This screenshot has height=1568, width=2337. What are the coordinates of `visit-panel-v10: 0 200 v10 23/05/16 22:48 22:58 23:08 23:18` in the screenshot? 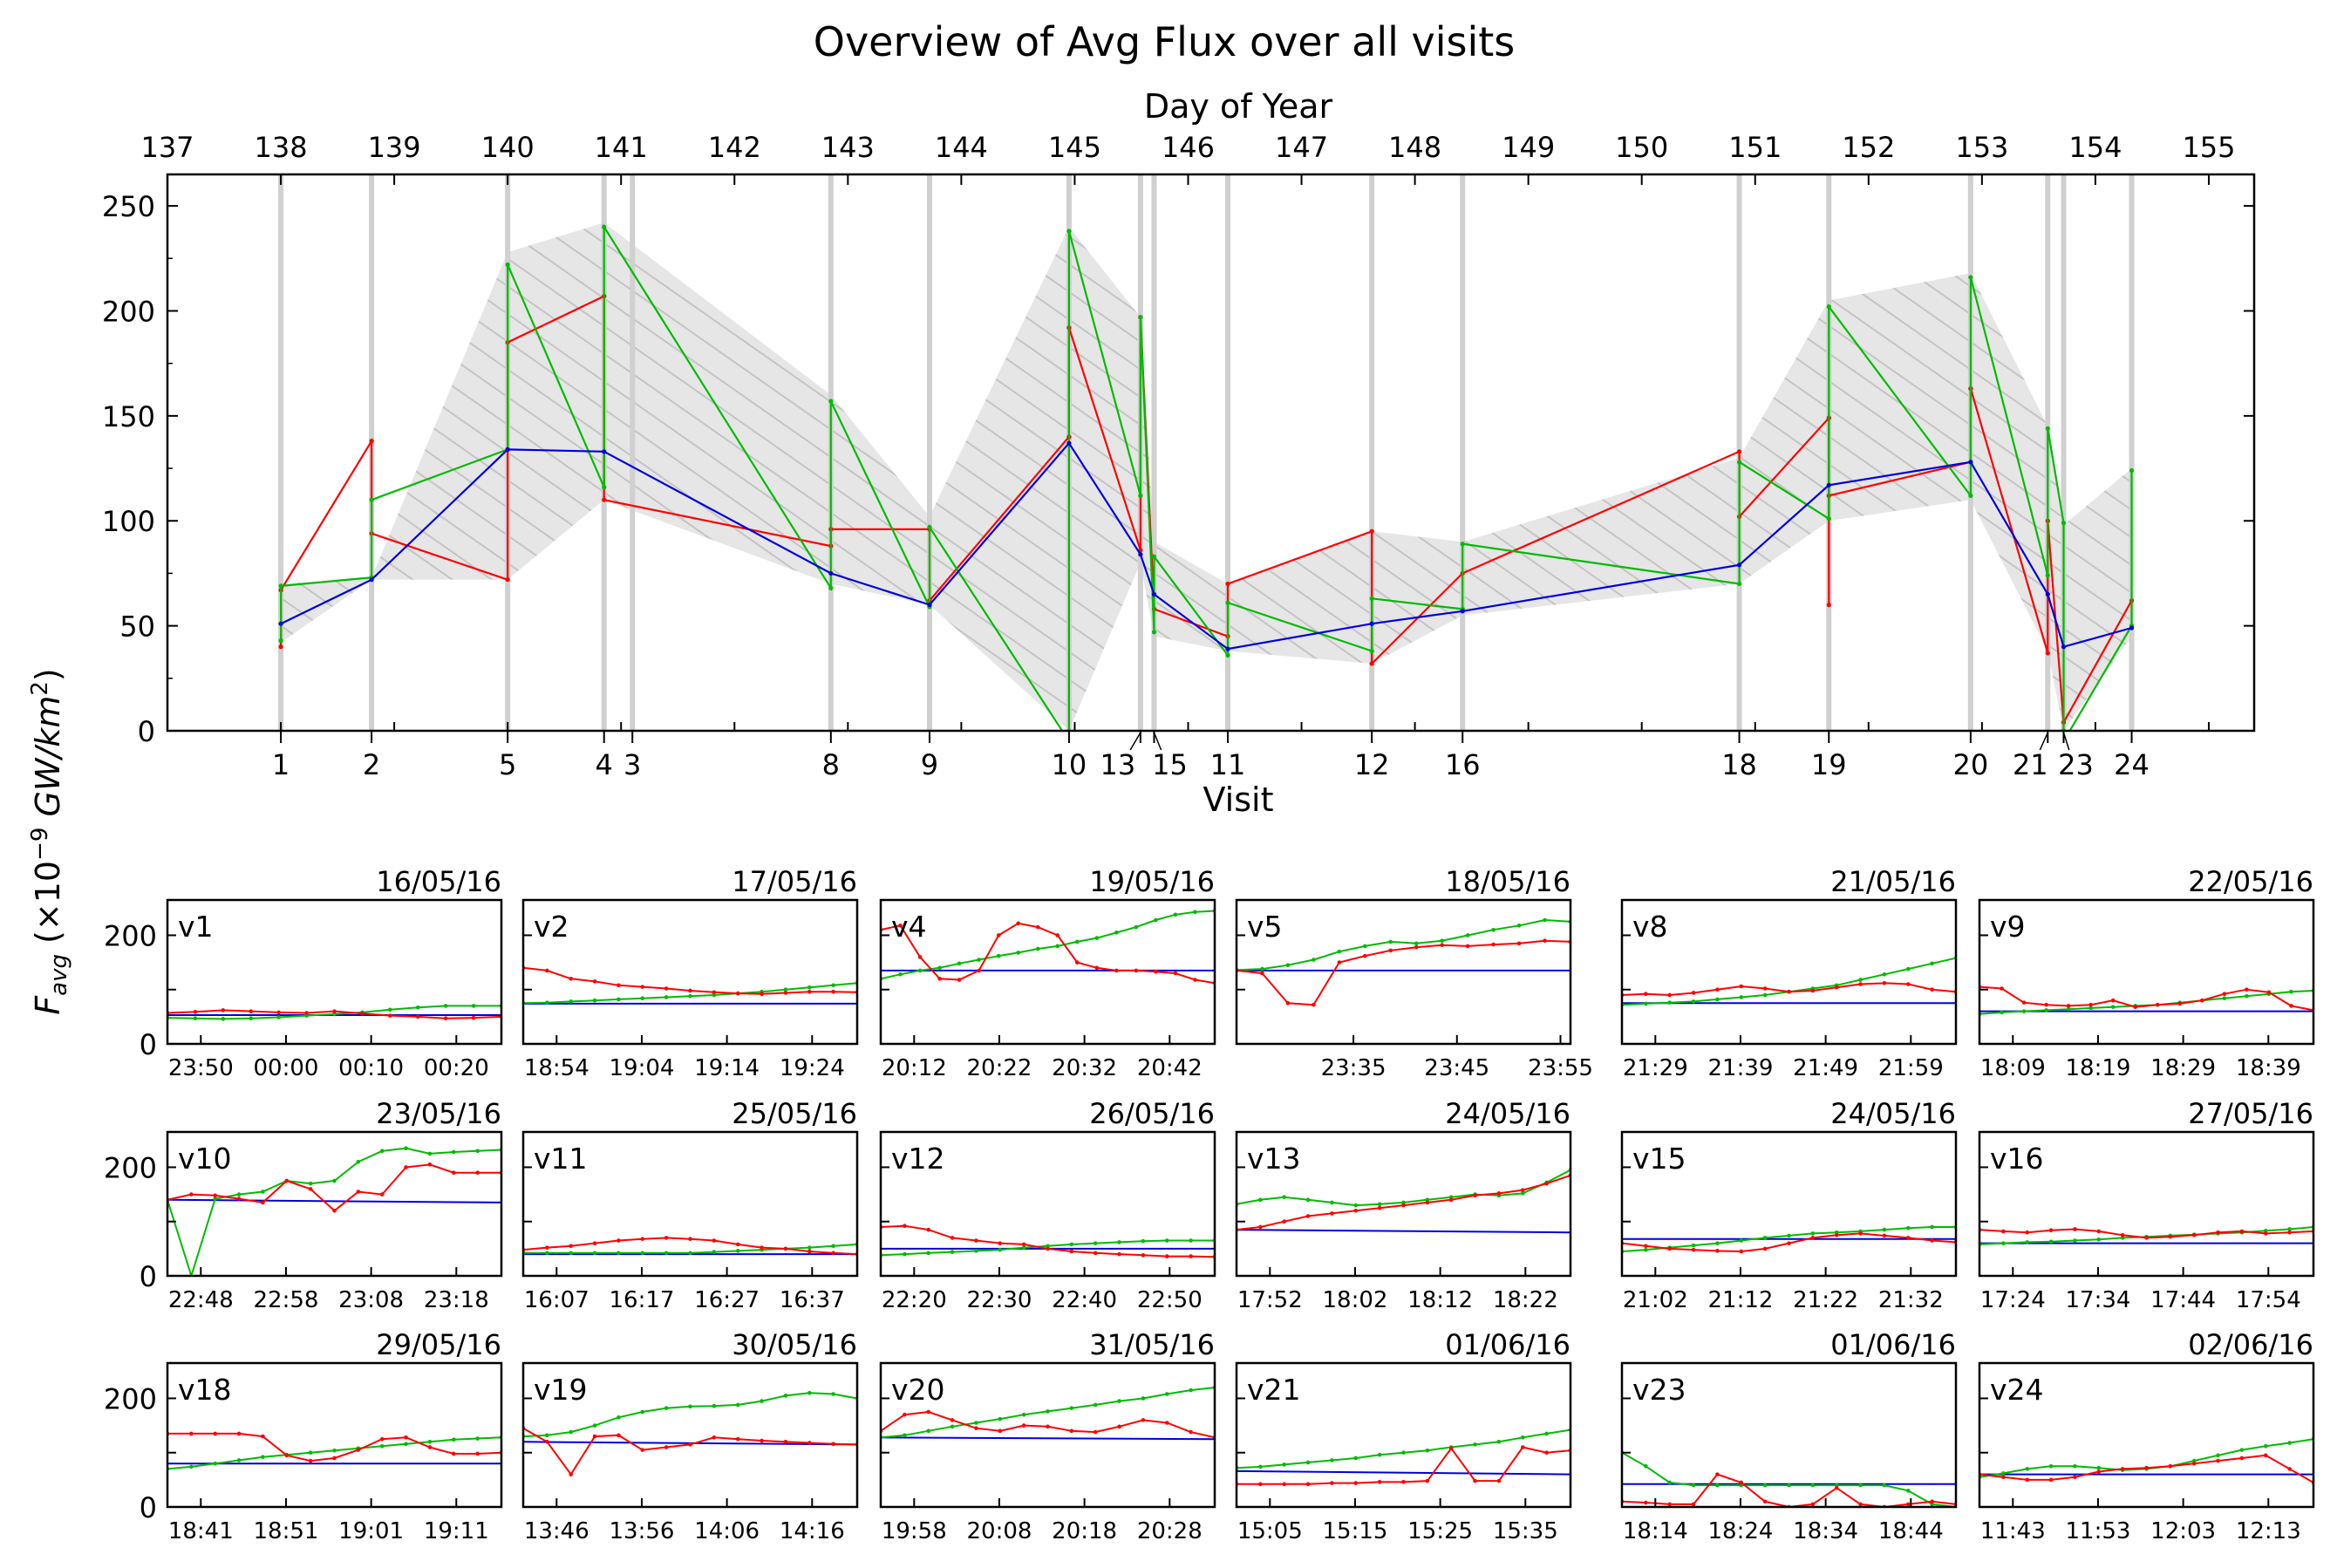 It's located at (303, 1205).